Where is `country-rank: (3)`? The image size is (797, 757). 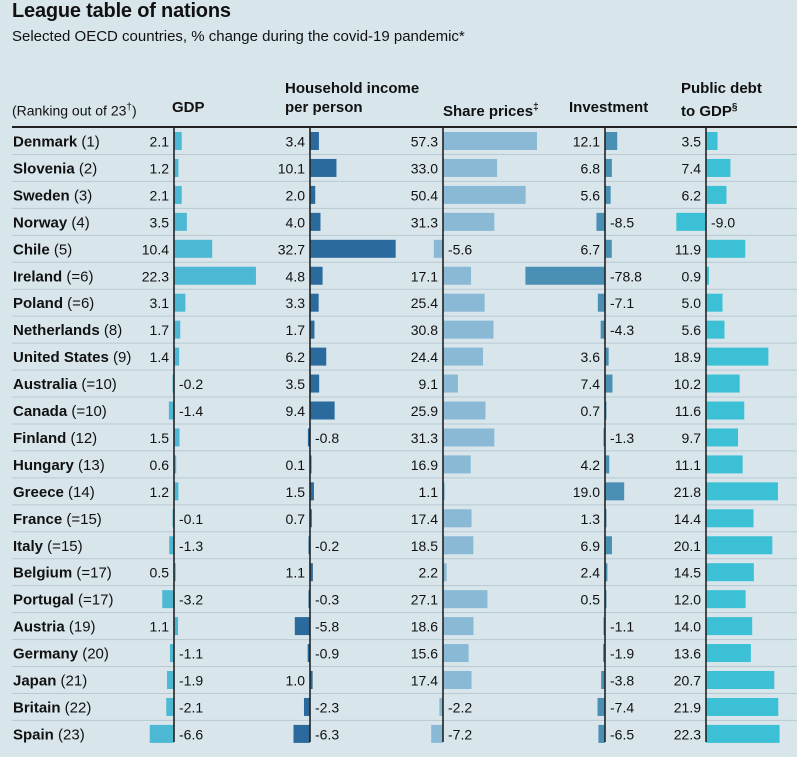 country-rank: (3) is located at coordinates (81, 195).